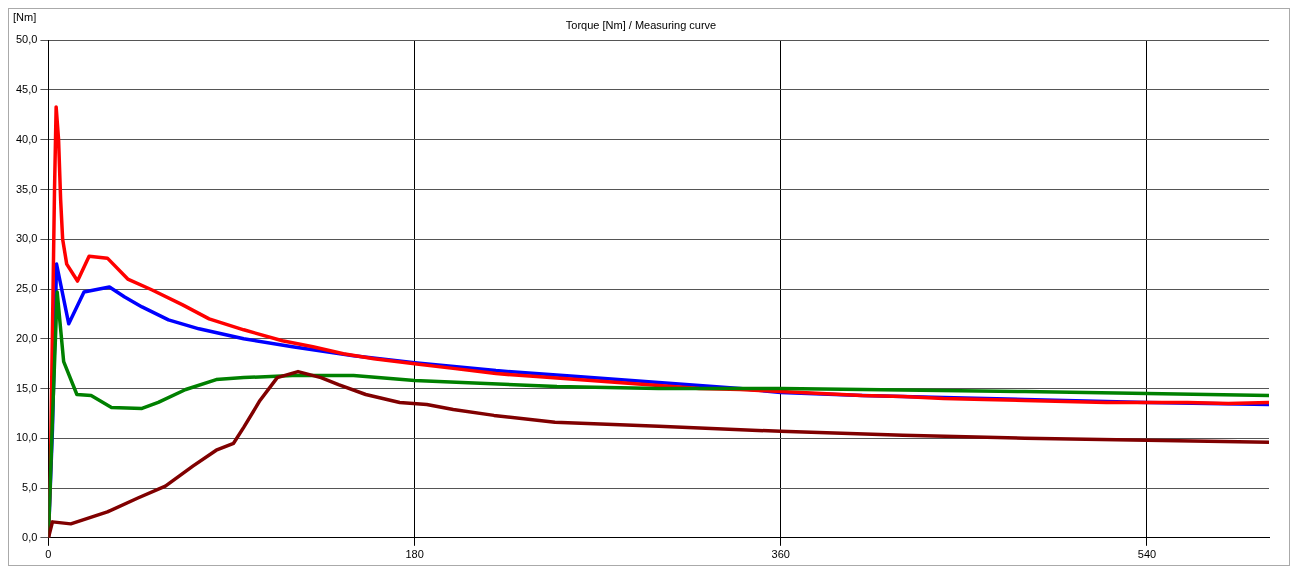 The height and width of the screenshot is (573, 1298). What do you see at coordinates (30, 487) in the screenshot?
I see `y-tick-label: 5,0` at bounding box center [30, 487].